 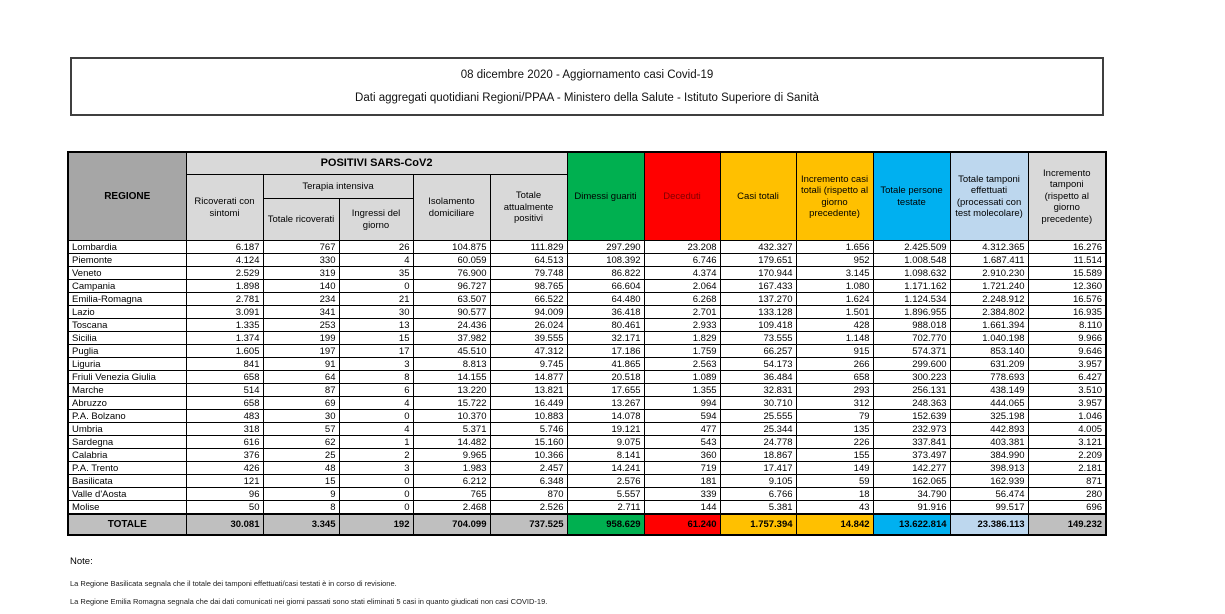 What do you see at coordinates (301, 429) in the screenshot?
I see `value-cell: 57` at bounding box center [301, 429].